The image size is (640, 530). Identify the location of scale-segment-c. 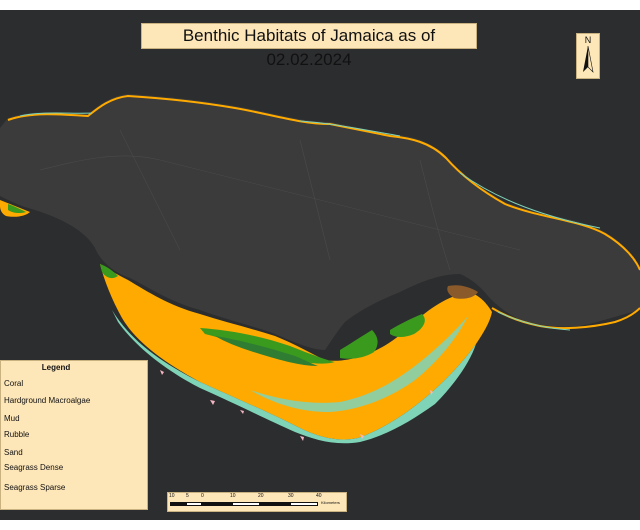
(217, 504).